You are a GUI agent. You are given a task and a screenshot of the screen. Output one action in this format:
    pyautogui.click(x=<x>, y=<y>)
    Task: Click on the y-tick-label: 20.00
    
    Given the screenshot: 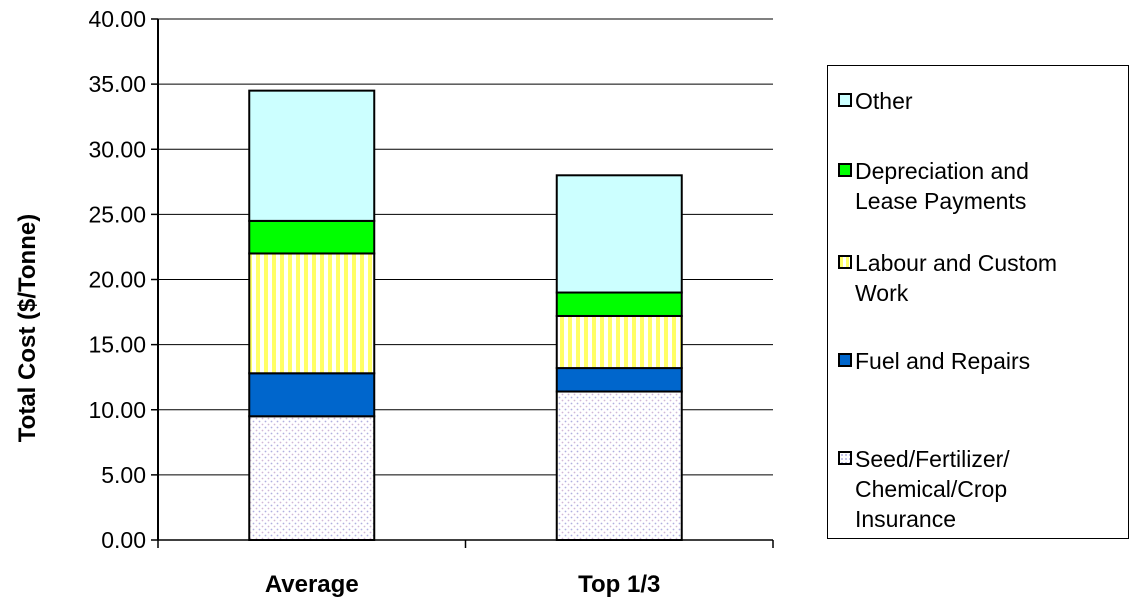 What is the action you would take?
    pyautogui.click(x=117, y=280)
    